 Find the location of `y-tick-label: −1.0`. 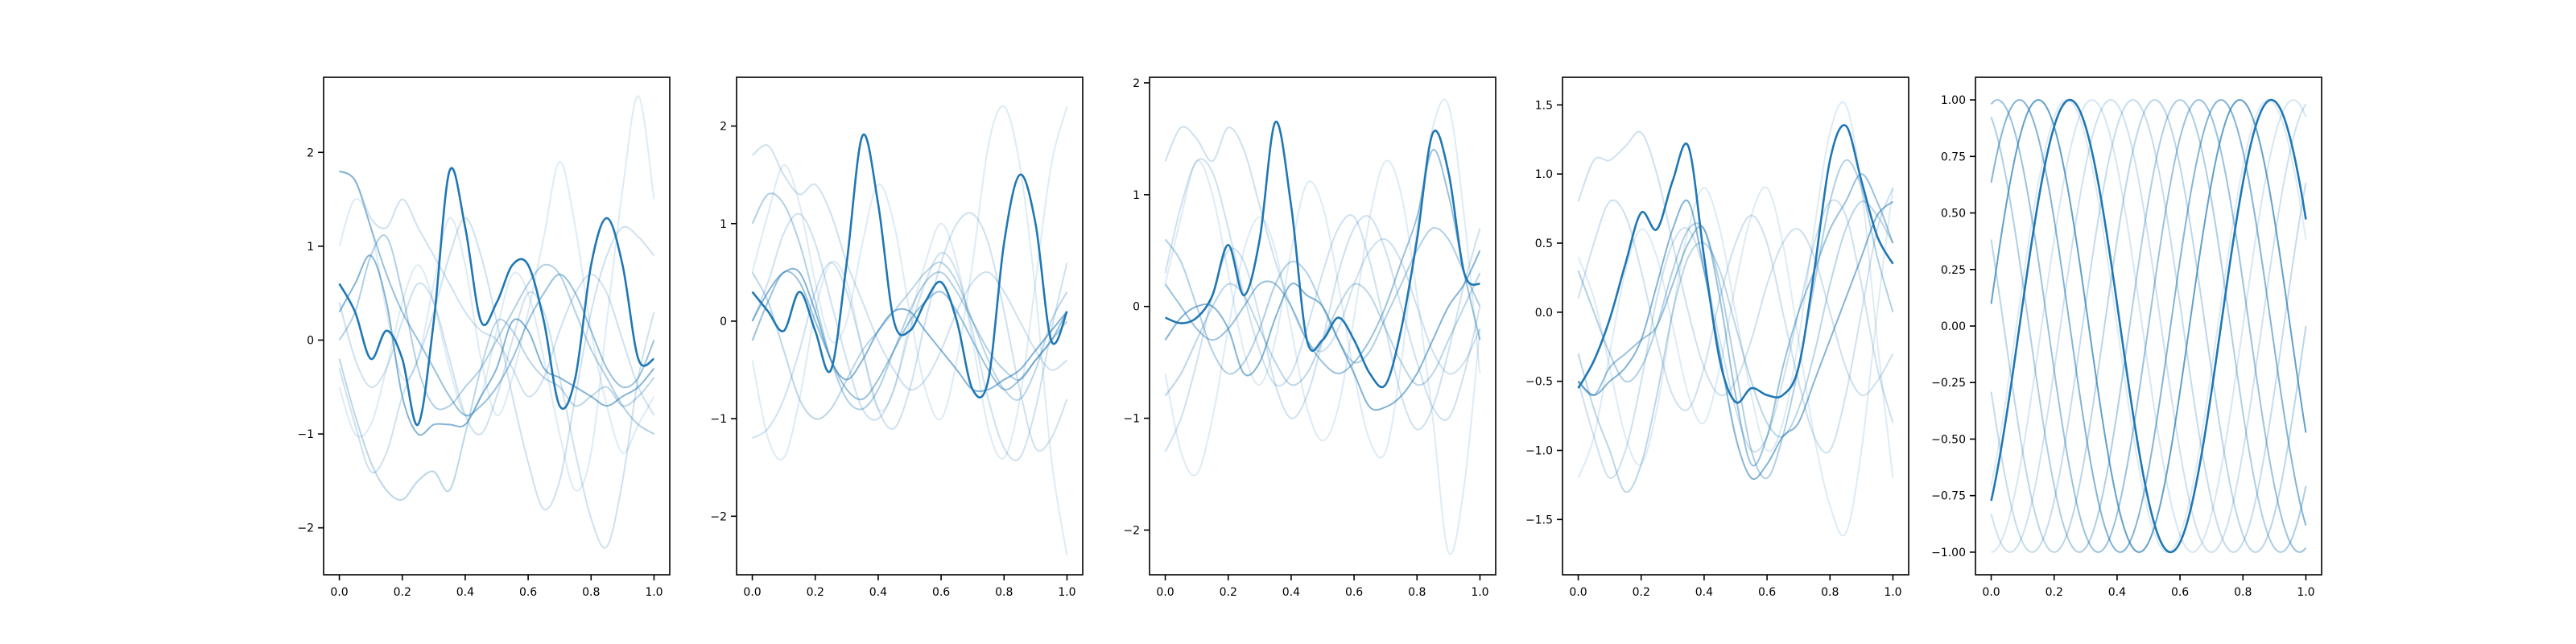

y-tick-label: −1.0 is located at coordinates (1539, 451).